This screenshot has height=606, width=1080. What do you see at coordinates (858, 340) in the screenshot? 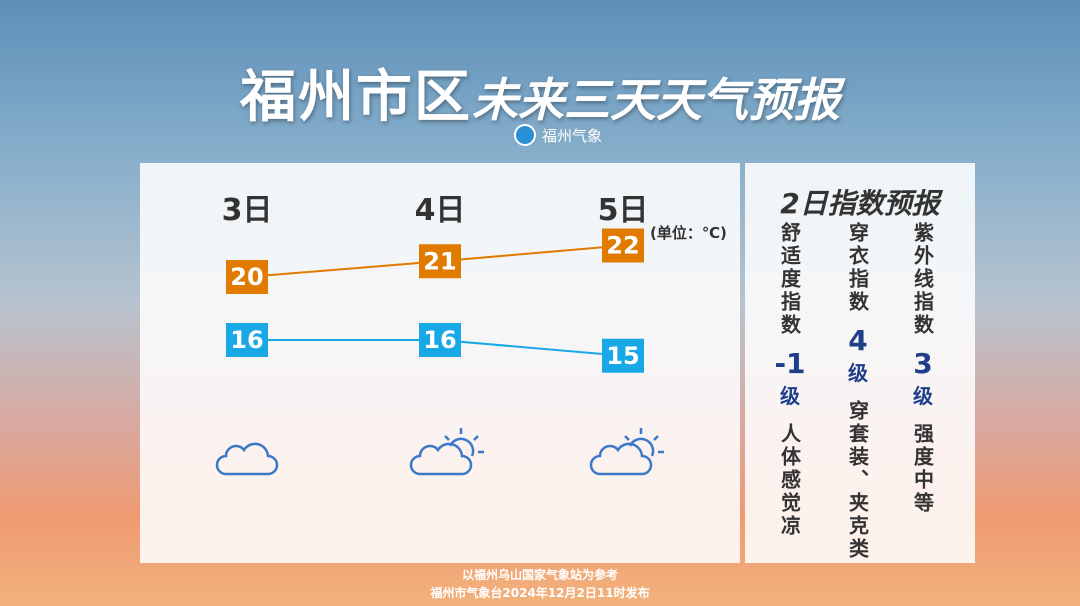
I see `index-level: 4` at bounding box center [858, 340].